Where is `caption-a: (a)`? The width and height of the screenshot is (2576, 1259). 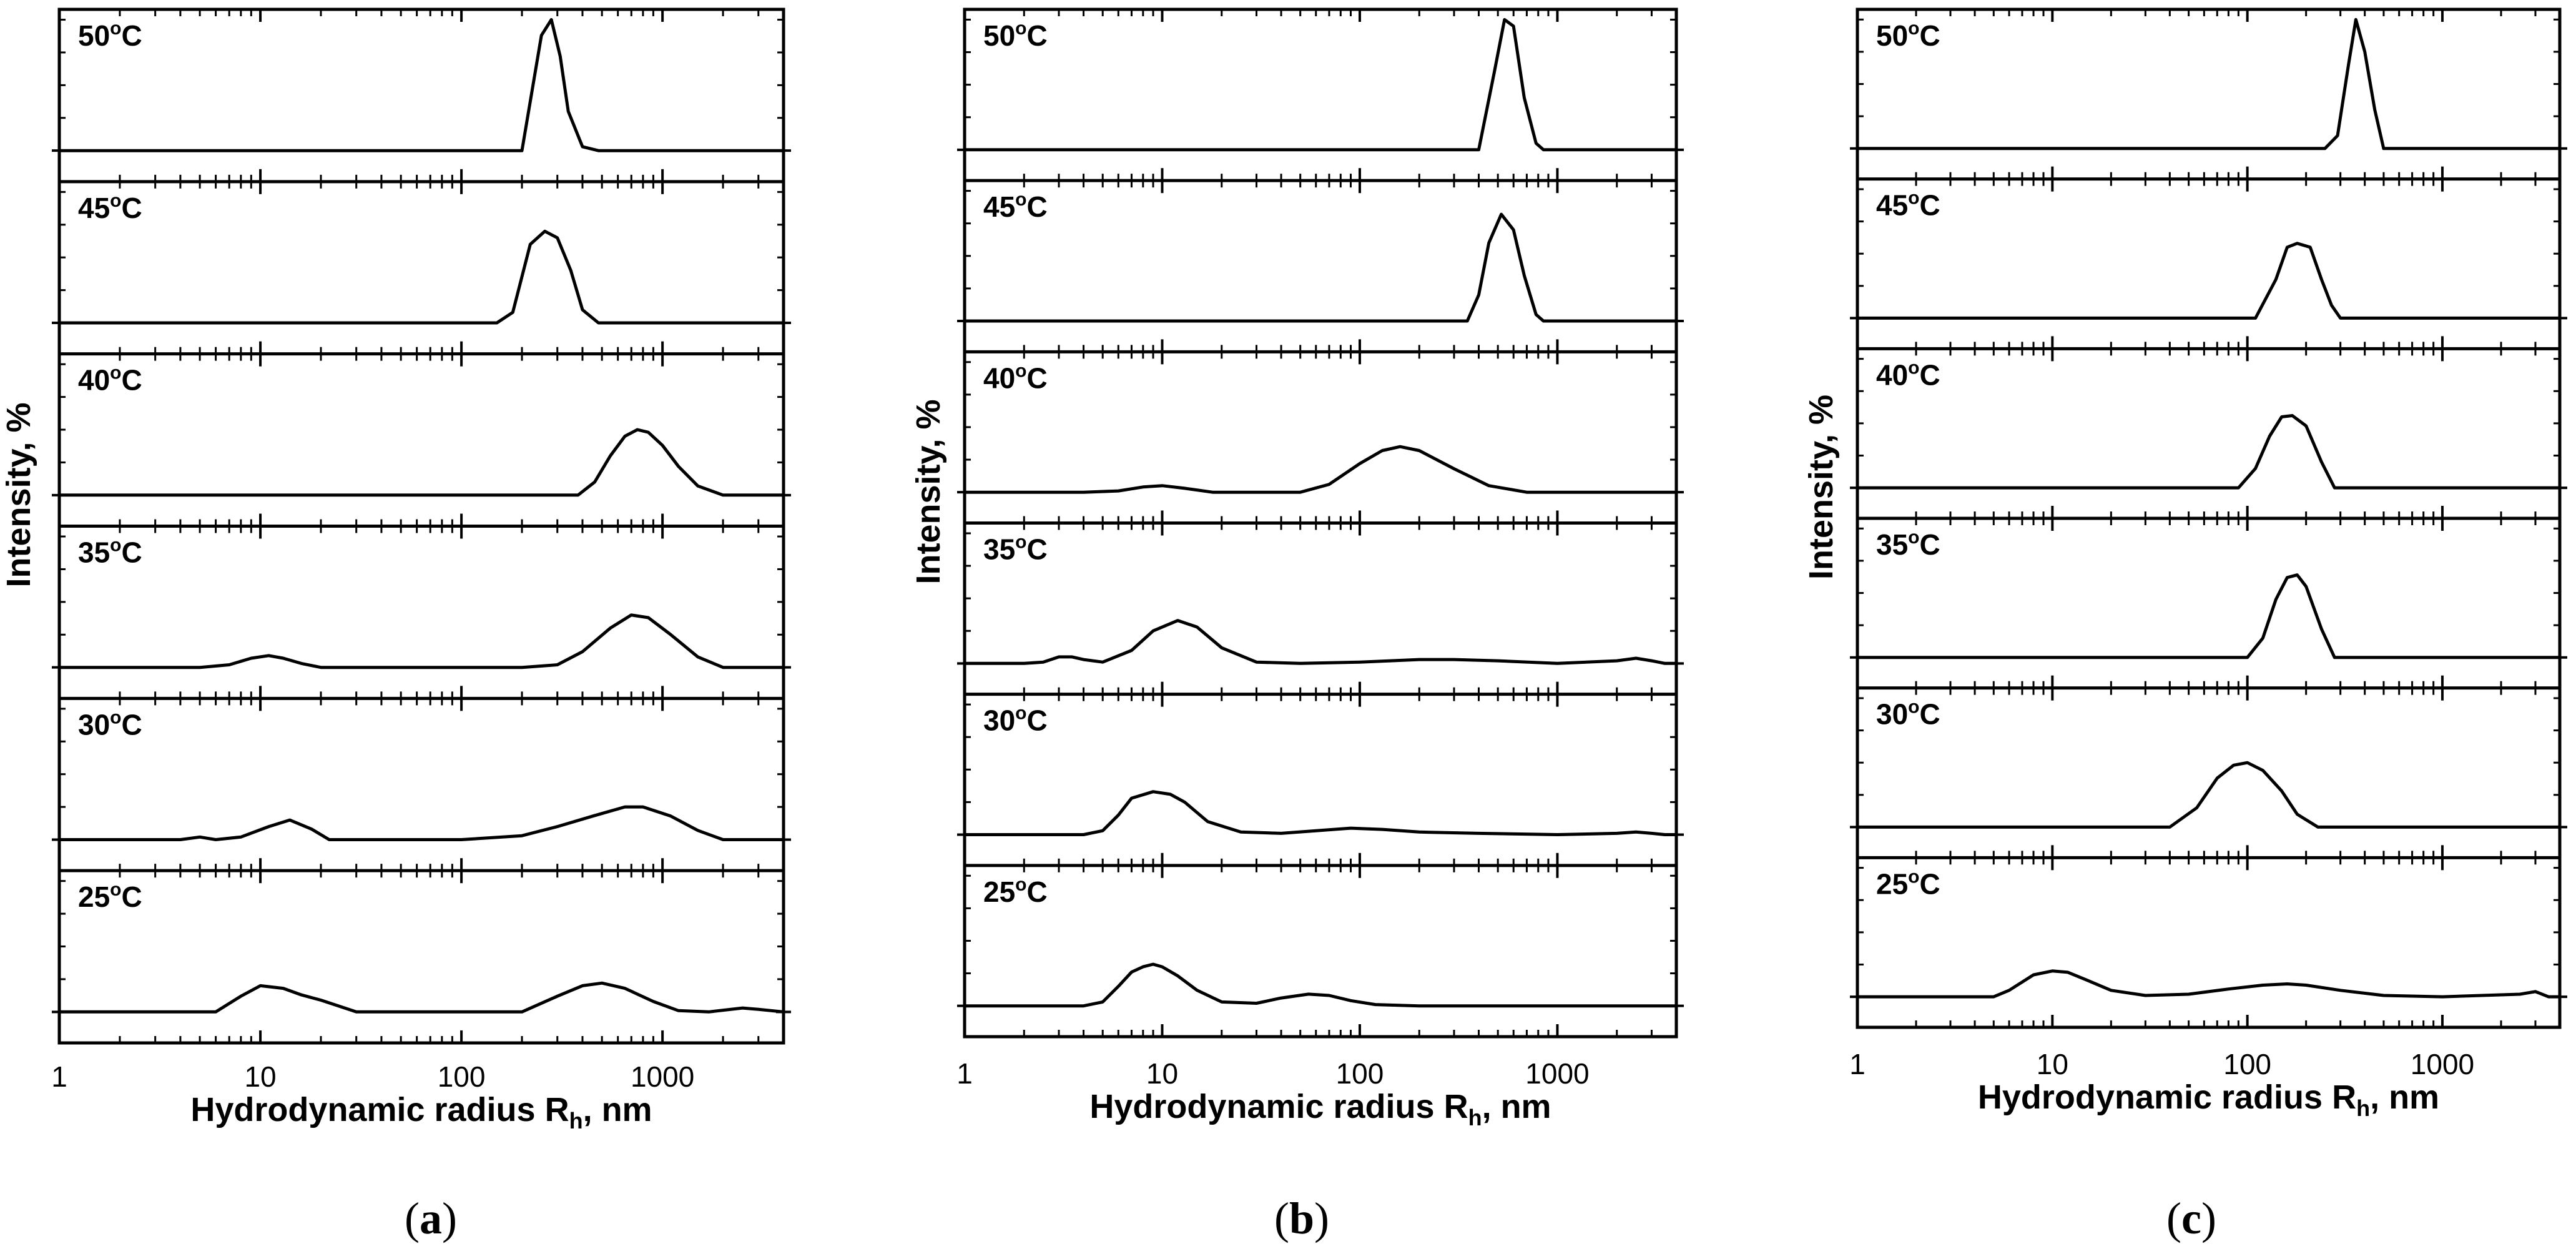
caption-a: (a) is located at coordinates (431, 1218).